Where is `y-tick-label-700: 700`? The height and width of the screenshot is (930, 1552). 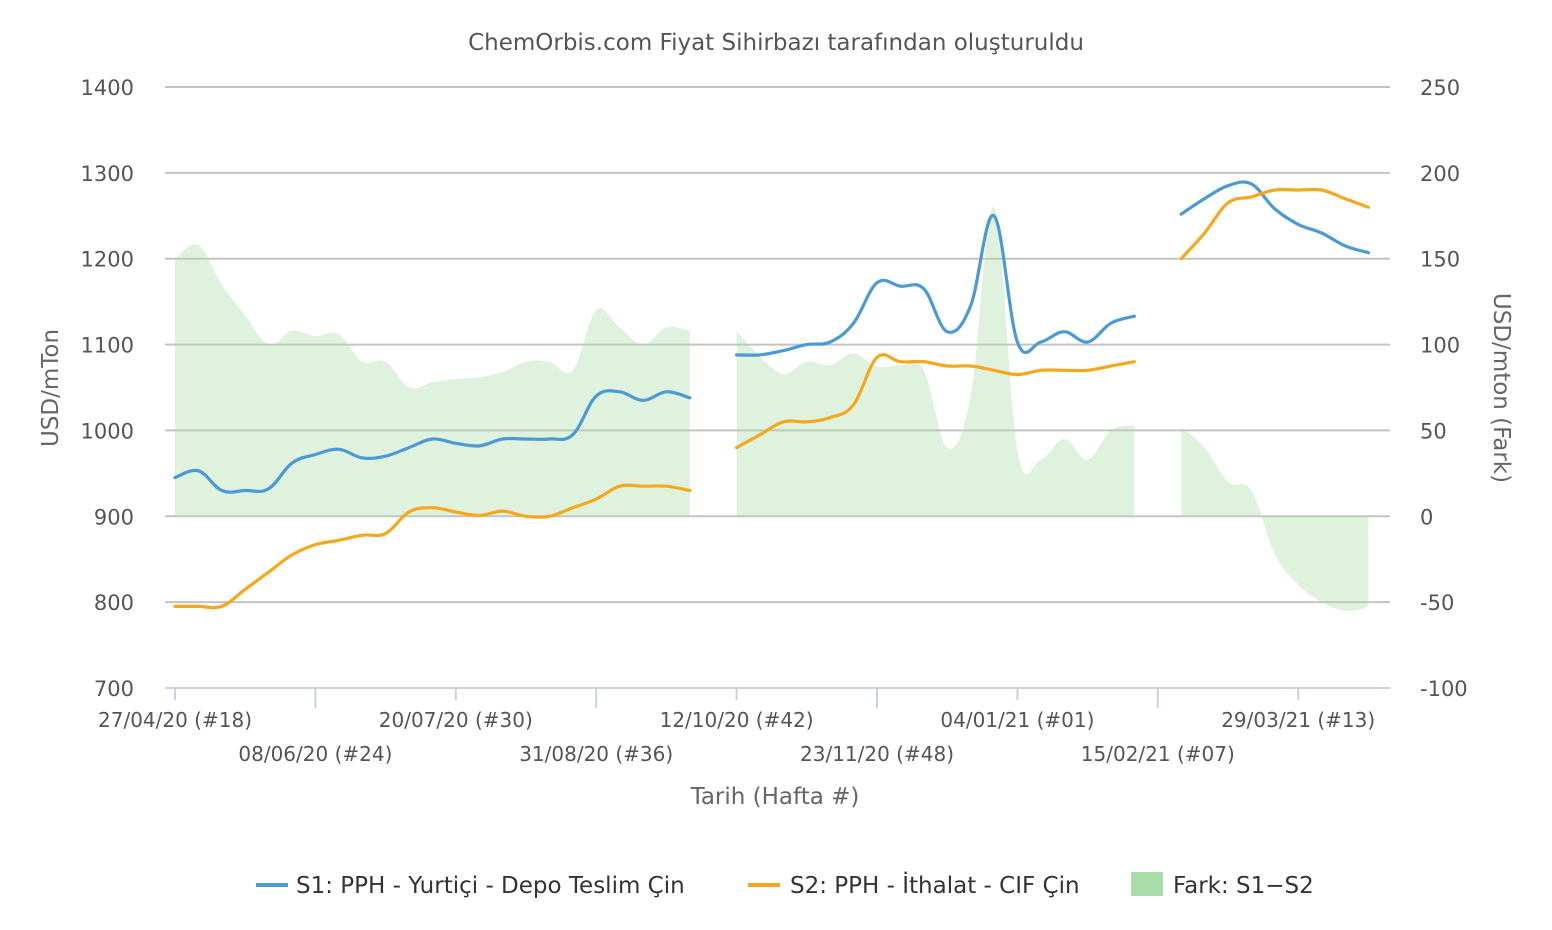 y-tick-label-700: 700 is located at coordinates (114, 689).